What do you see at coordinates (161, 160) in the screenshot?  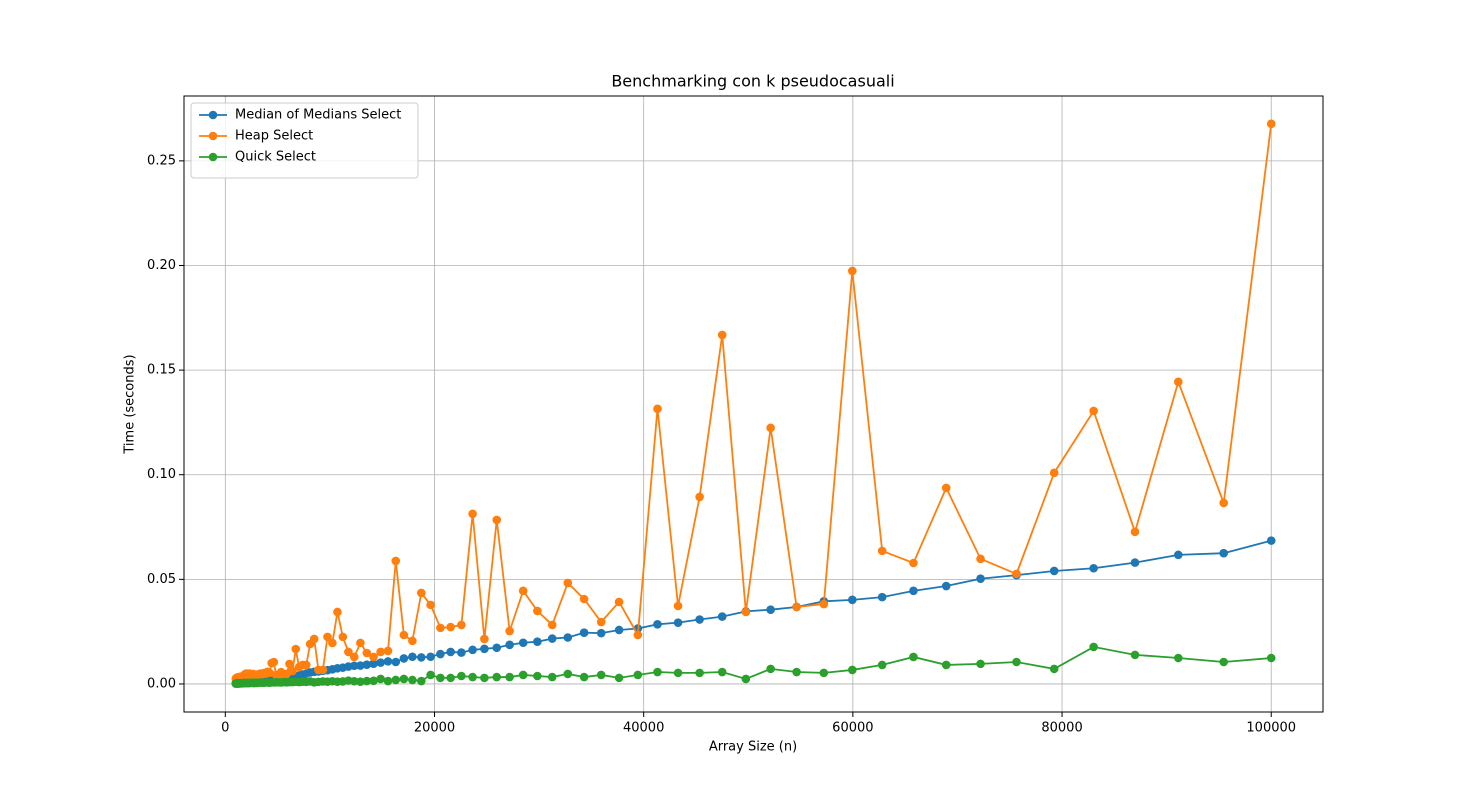 I see `y-tick-label: 0.25` at bounding box center [161, 160].